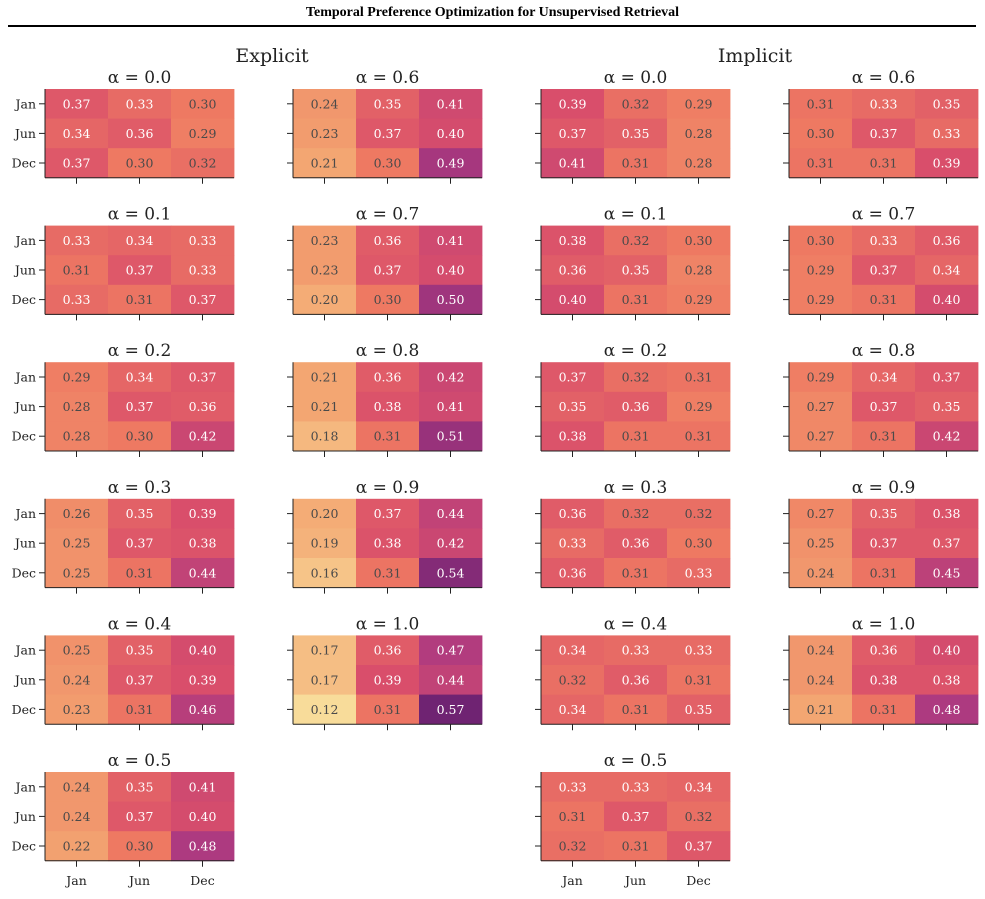 Image resolution: width=985 pixels, height=899 pixels. What do you see at coordinates (884, 679) in the screenshot?
I see `cell-value-label: 0.38` at bounding box center [884, 679].